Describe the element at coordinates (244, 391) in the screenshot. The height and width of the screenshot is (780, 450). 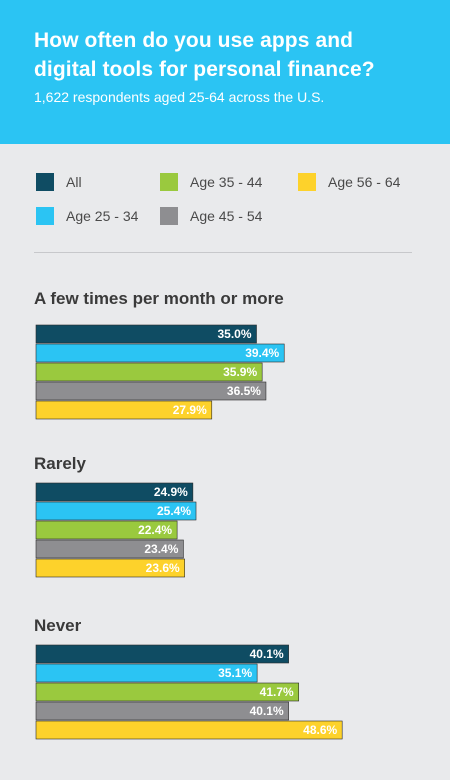
I see `bar-label-a-few-times-per-month-or-more-age-45-54: 36.5%` at that location.